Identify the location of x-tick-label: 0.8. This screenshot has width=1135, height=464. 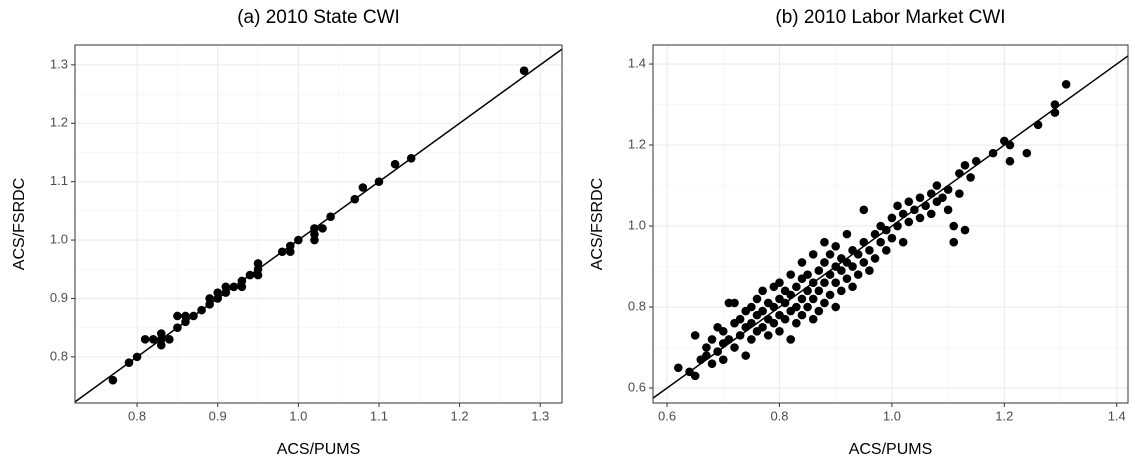
(779, 415).